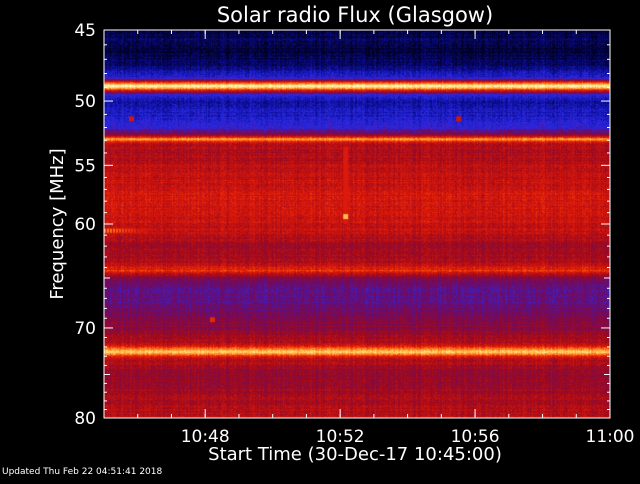  I want to click on updated-timestamp: Updated Thu Feb 22 04:51:41 2018, so click(82, 472).